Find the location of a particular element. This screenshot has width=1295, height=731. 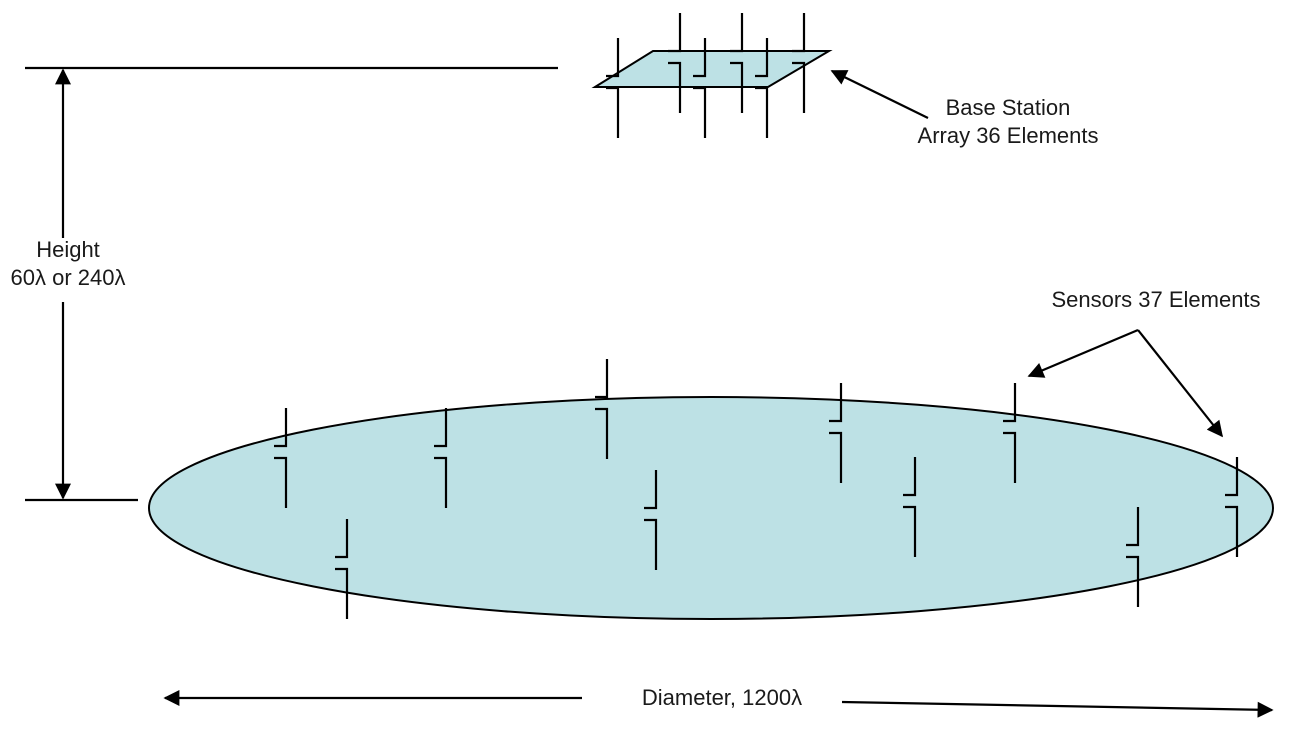

height-label: Height 60λ or 240λ is located at coordinates (68, 264).